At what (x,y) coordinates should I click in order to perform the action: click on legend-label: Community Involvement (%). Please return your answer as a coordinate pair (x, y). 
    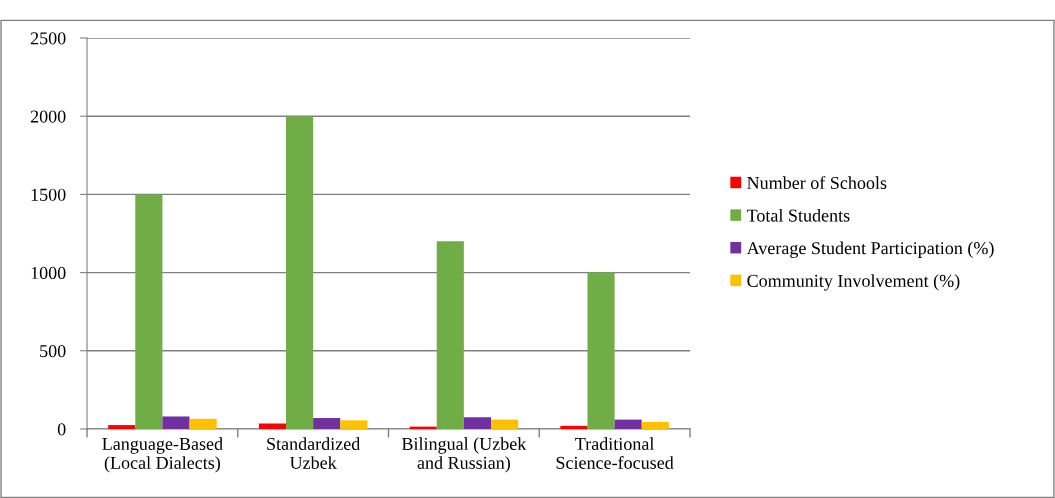
    Looking at the image, I should click on (853, 282).